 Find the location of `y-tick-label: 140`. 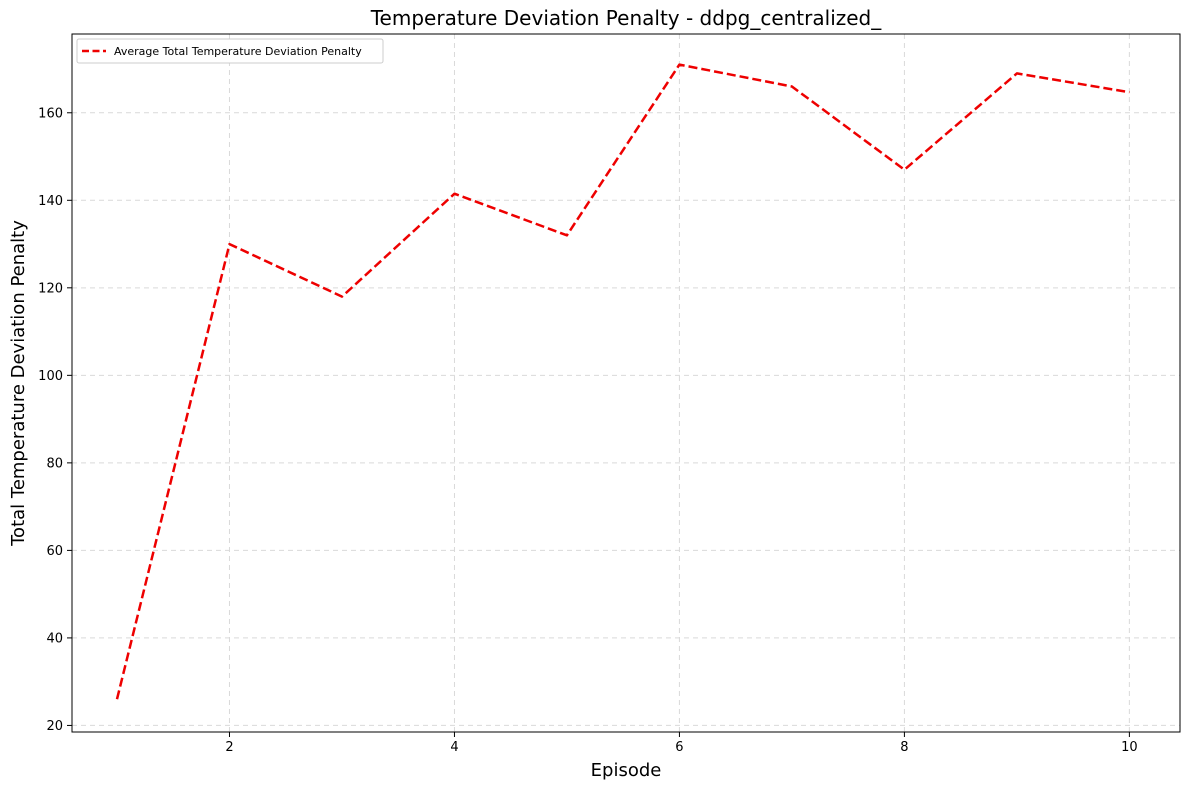

y-tick-label: 140 is located at coordinates (50, 201).